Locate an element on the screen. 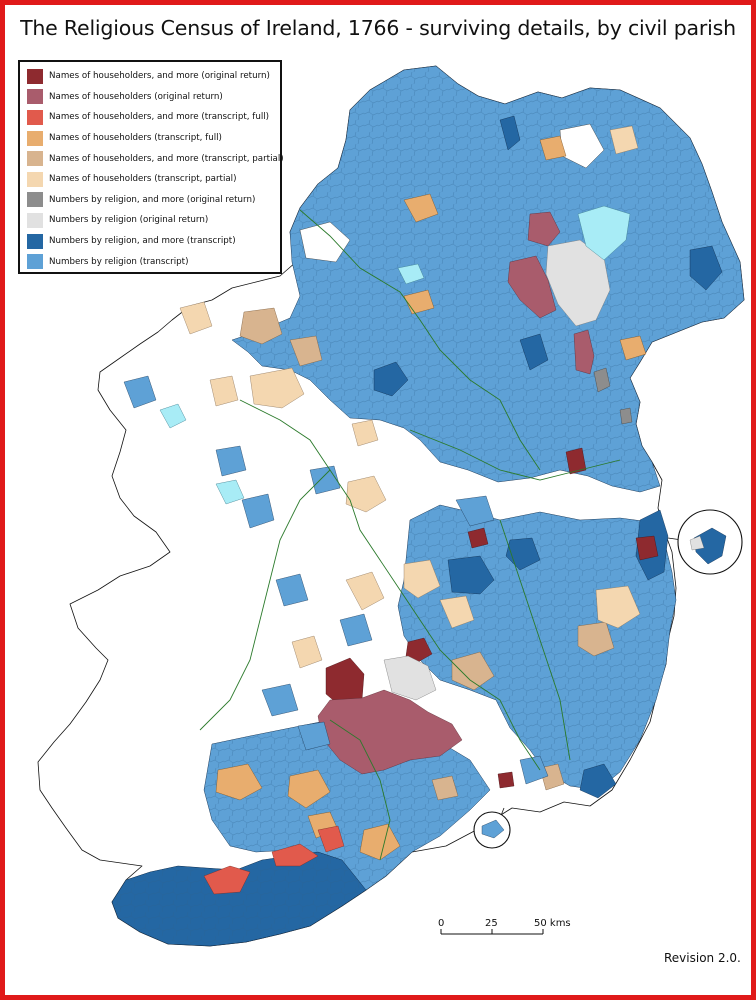 Image resolution: width=756 pixels, height=1000 pixels. legend-label: Names of householders (transcript, full) is located at coordinates (135, 138).